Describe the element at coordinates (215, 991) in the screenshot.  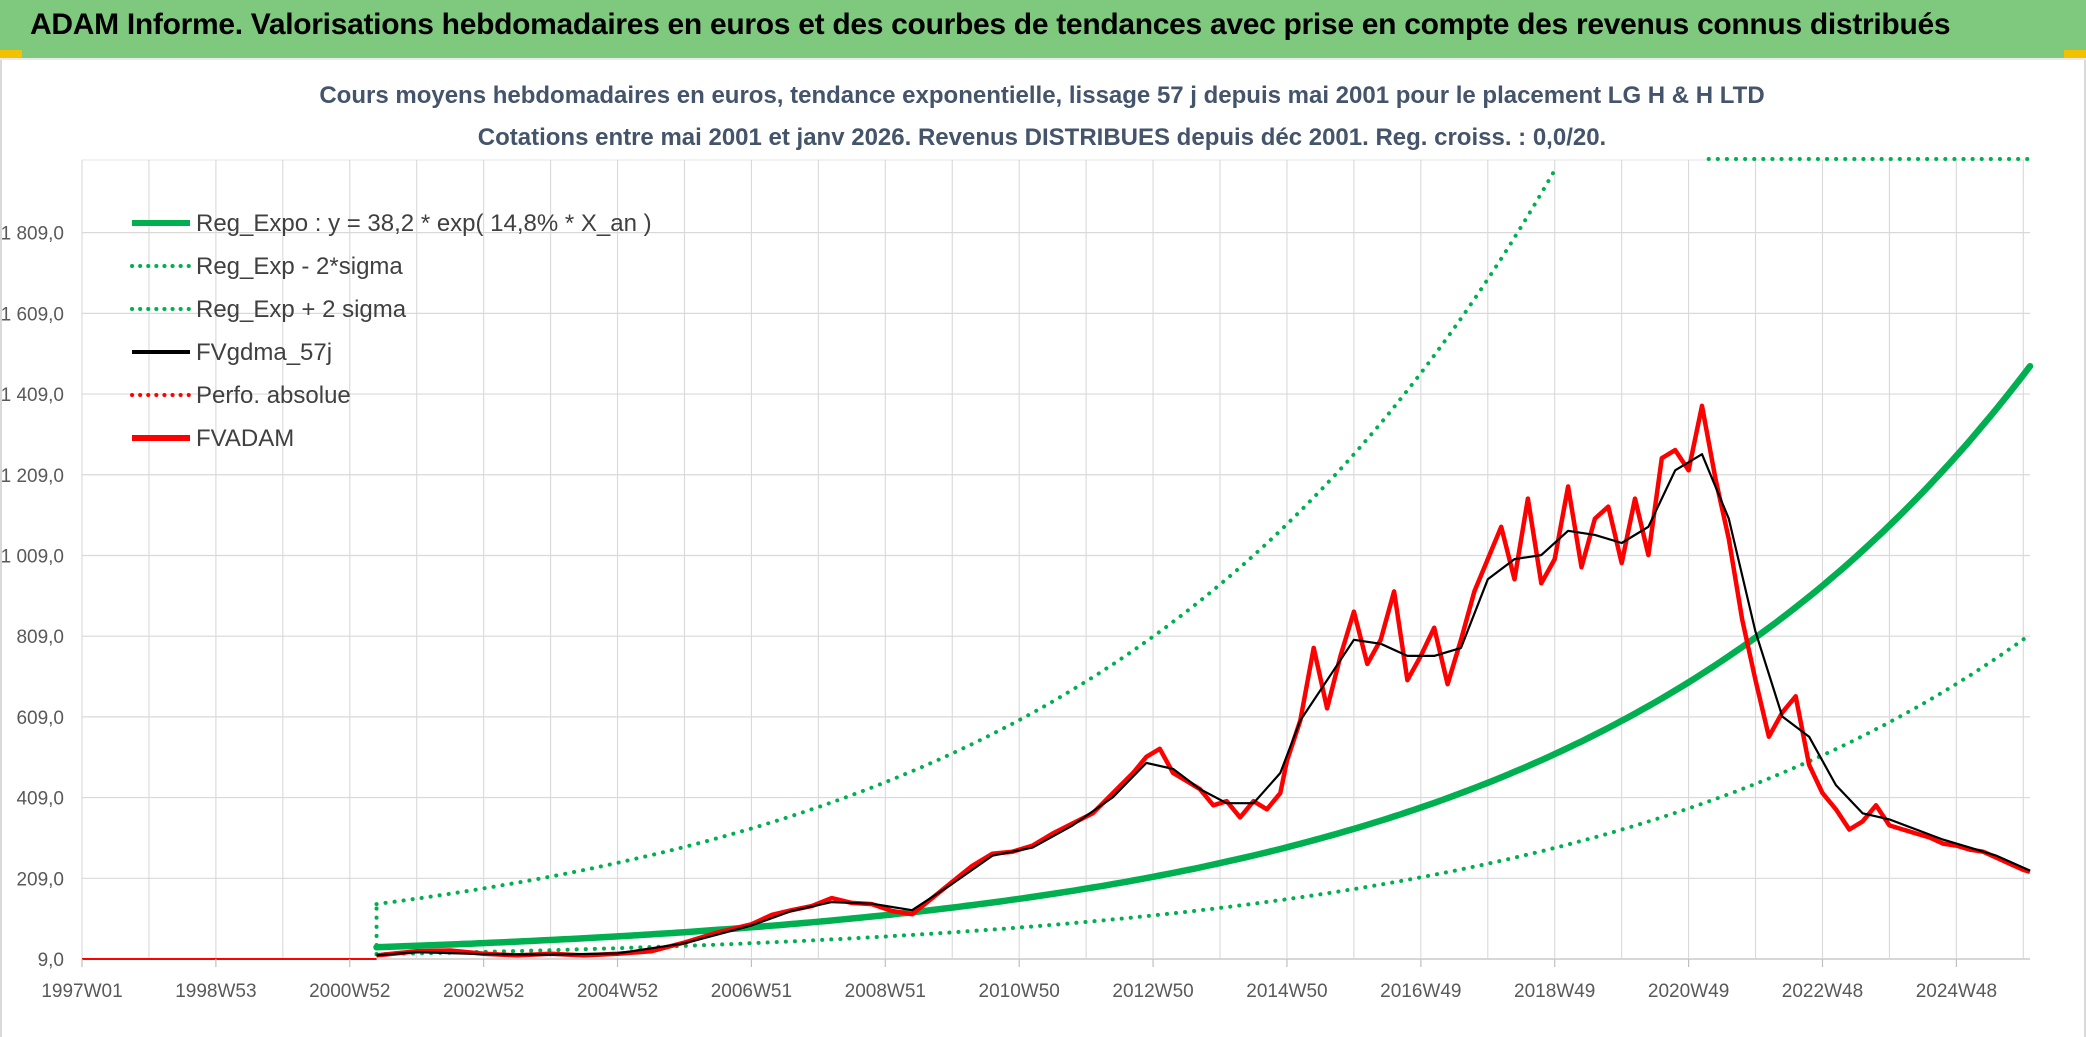
I see `x-tick-label: 1998W53` at that location.